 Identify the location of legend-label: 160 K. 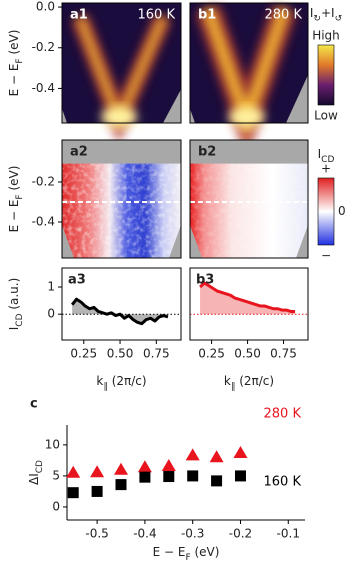
(283, 482).